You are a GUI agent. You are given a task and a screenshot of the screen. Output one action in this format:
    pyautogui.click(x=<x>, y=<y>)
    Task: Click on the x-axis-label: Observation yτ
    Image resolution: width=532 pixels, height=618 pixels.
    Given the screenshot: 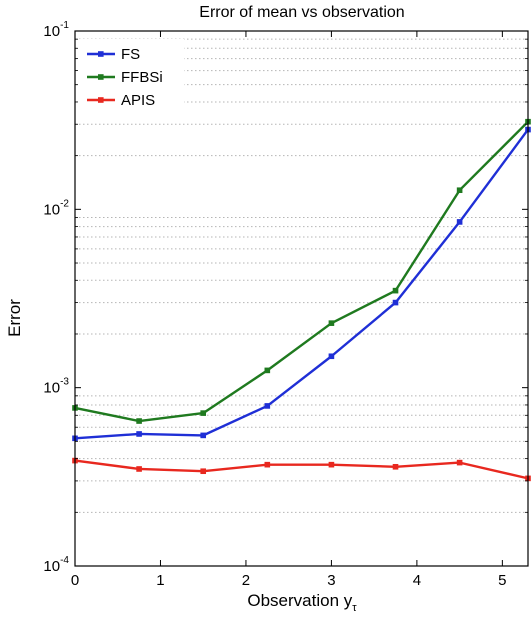 What is the action you would take?
    pyautogui.click(x=302, y=602)
    